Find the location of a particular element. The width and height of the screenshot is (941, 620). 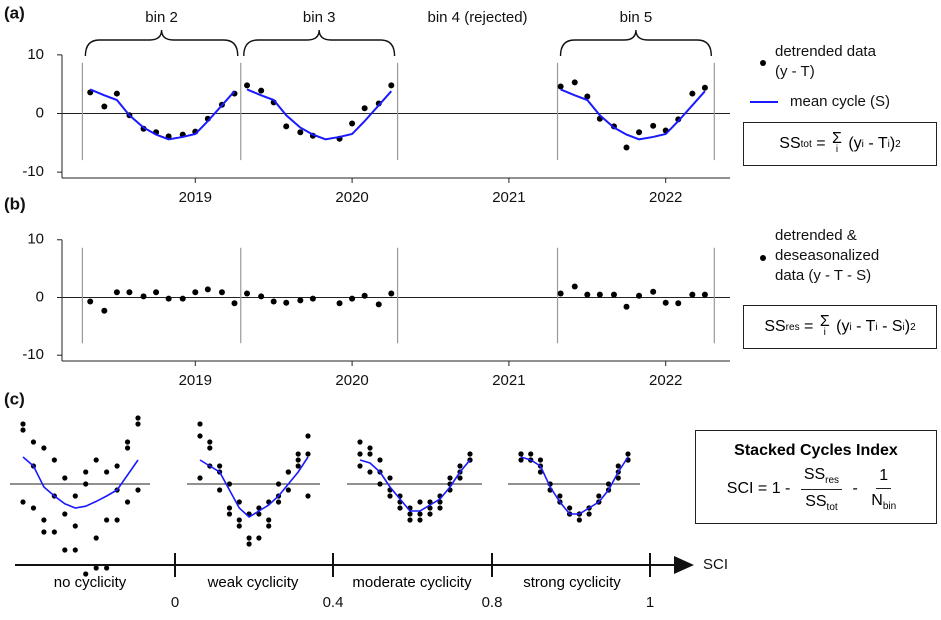

axis-label: SCI is located at coordinates (715, 564).